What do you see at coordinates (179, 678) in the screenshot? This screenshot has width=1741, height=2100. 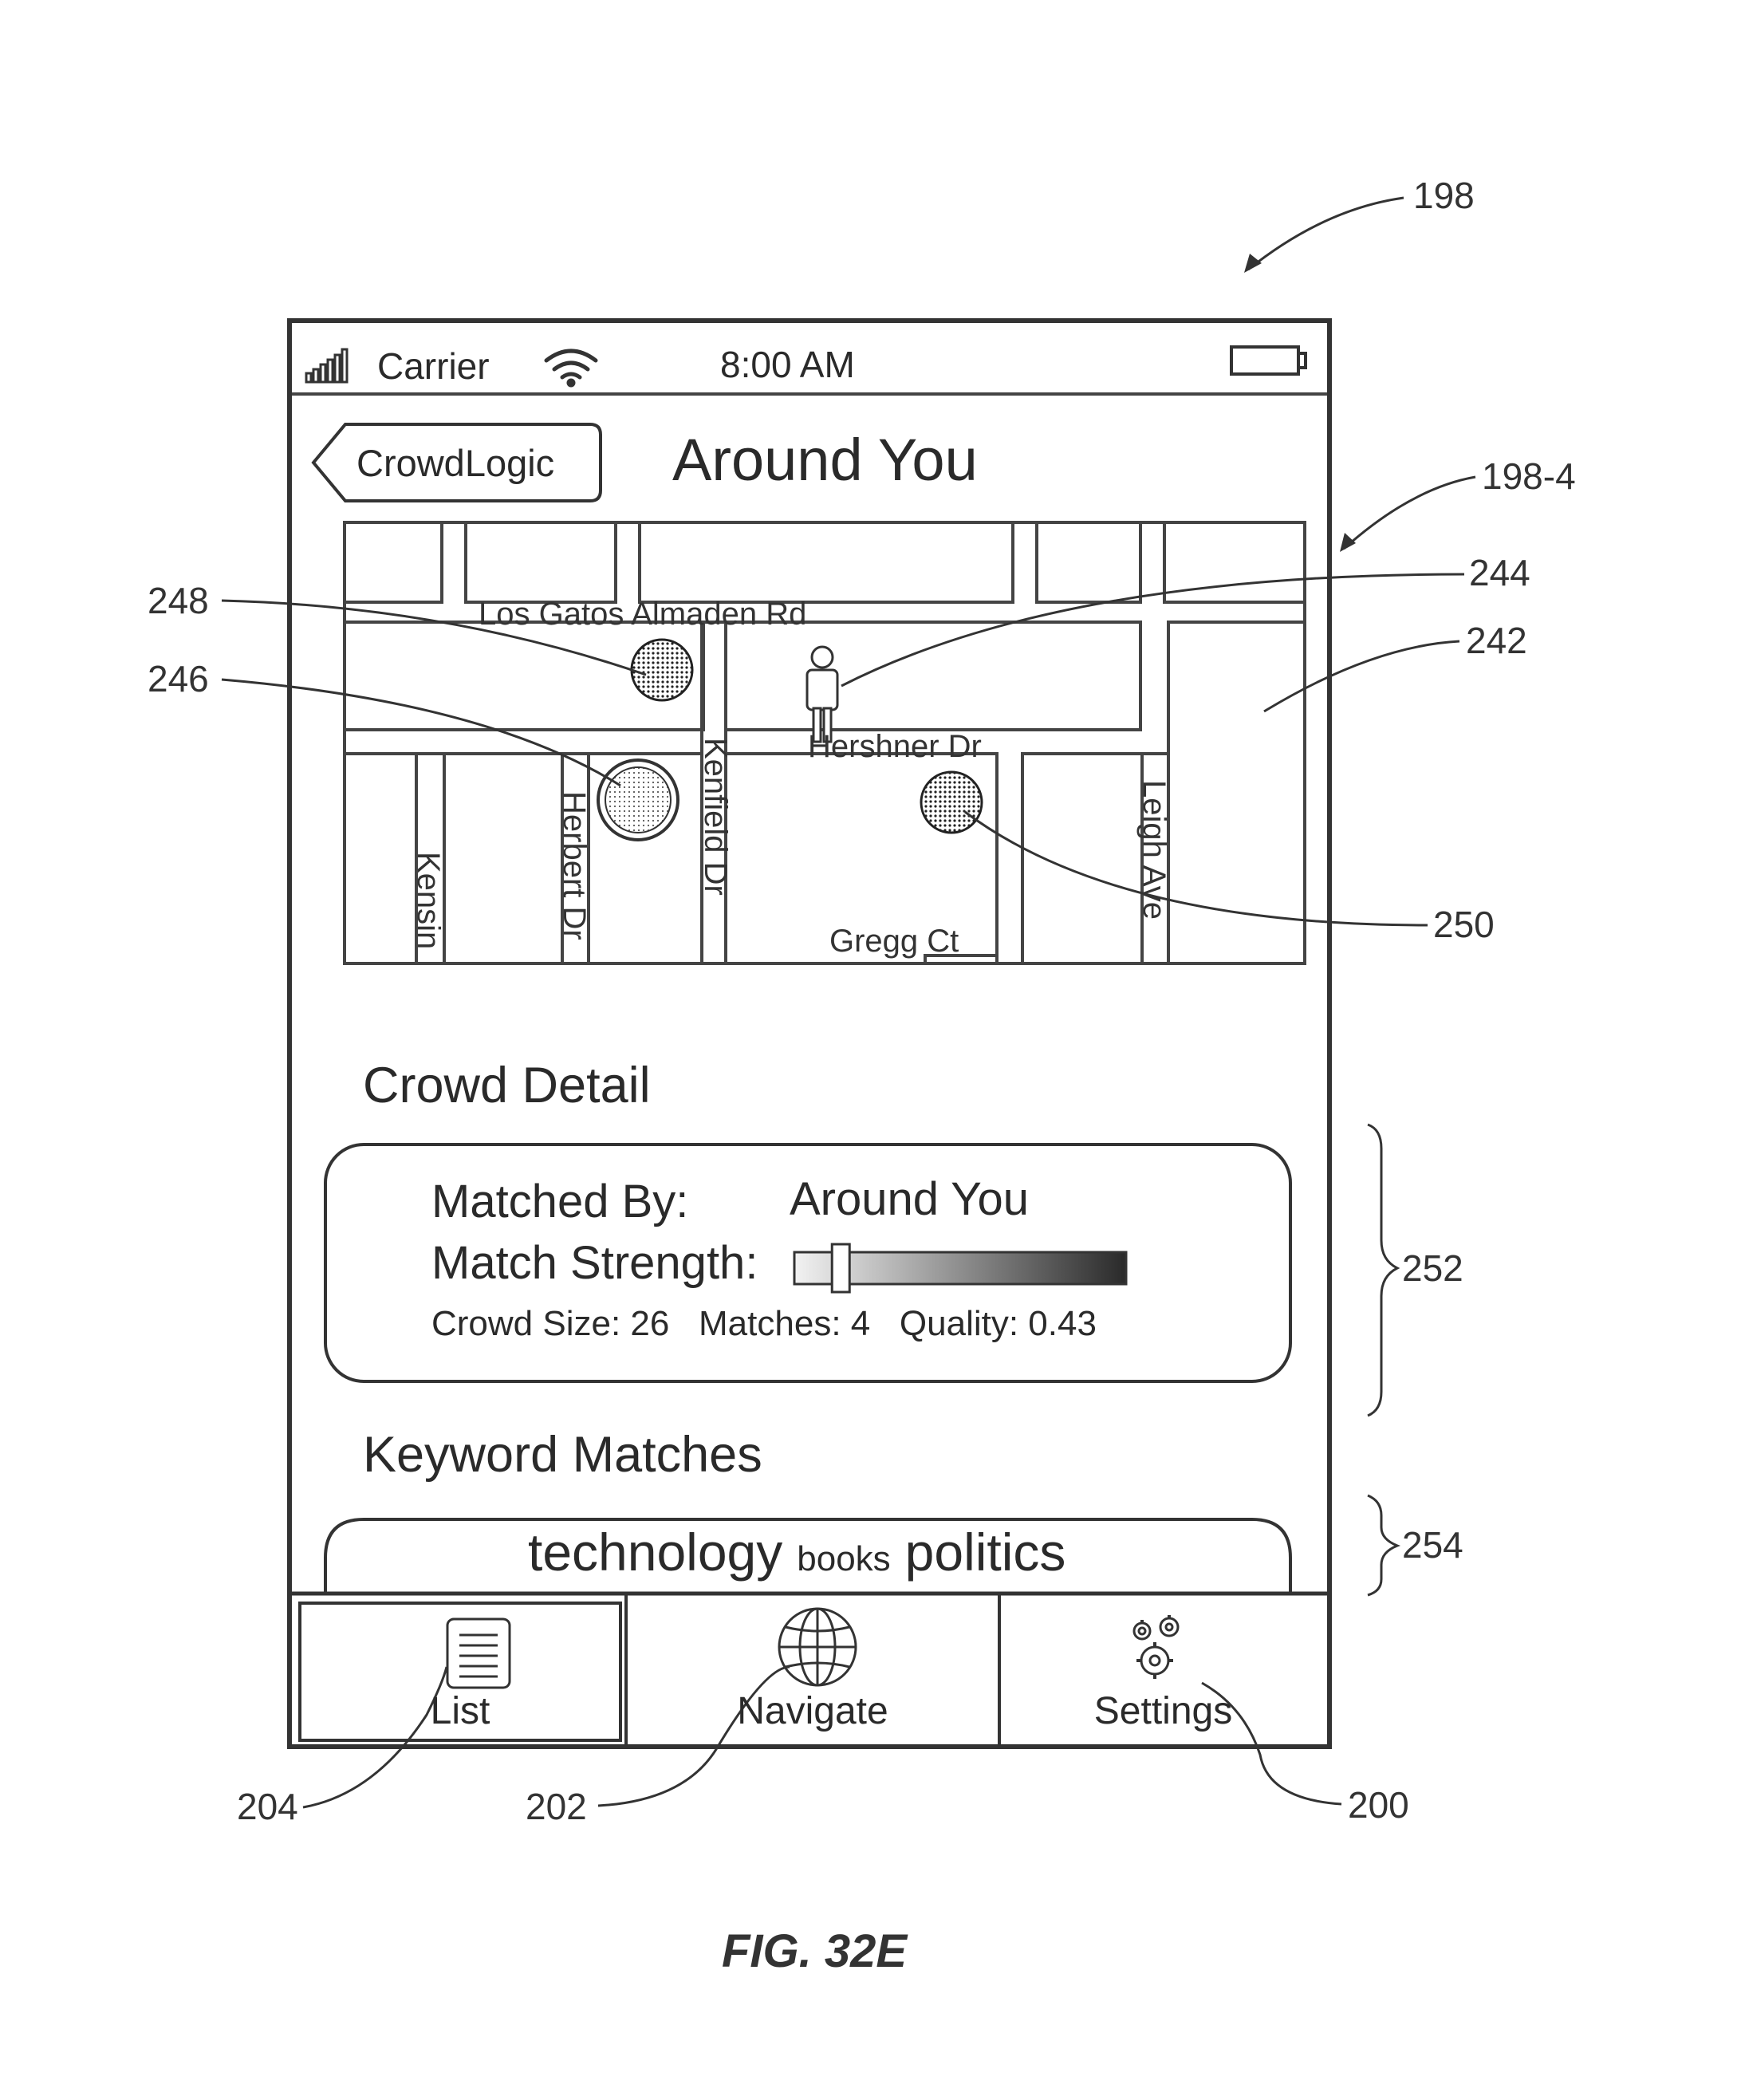 I see `ref-246: 246` at bounding box center [179, 678].